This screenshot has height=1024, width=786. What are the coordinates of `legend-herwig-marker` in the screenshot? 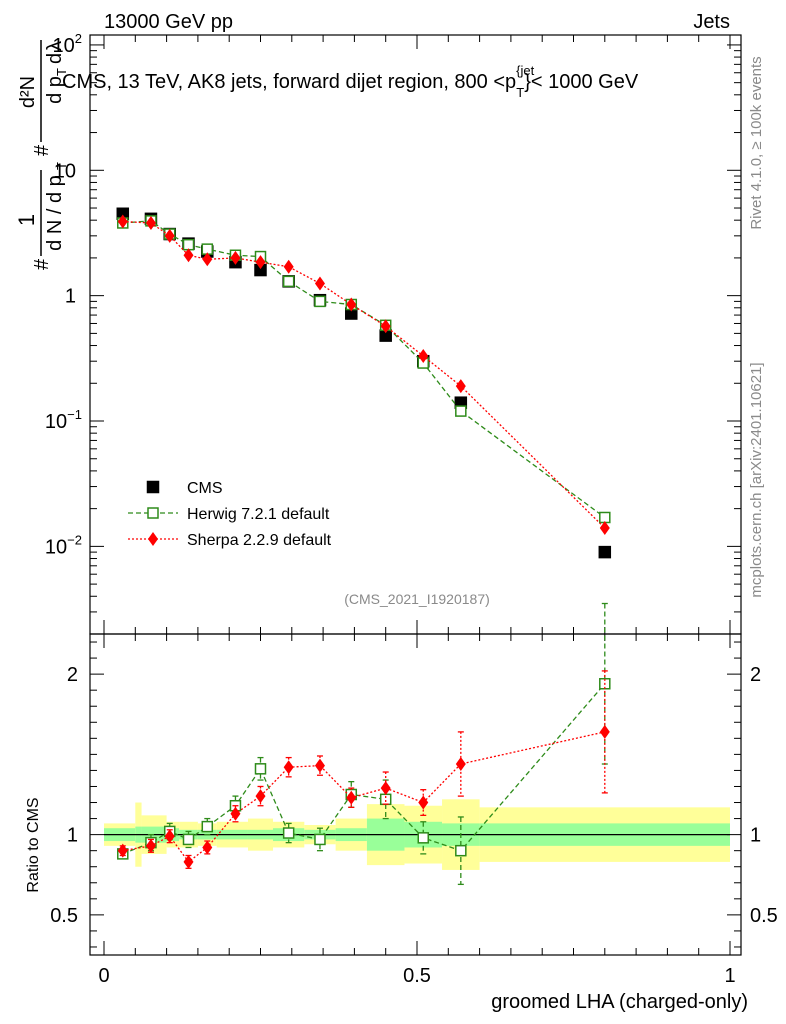 It's located at (153, 513).